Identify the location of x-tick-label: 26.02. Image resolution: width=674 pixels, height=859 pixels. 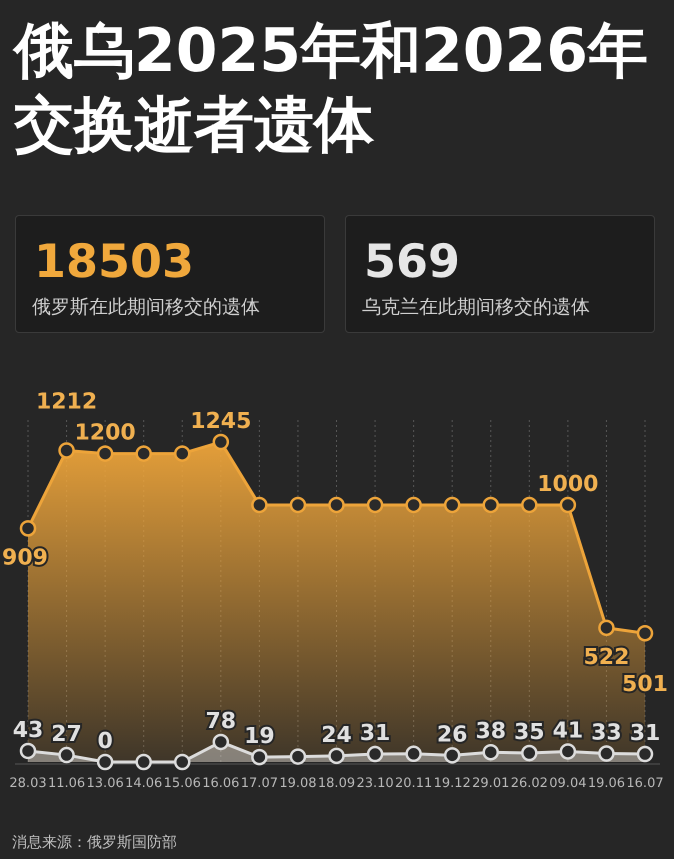
(529, 783).